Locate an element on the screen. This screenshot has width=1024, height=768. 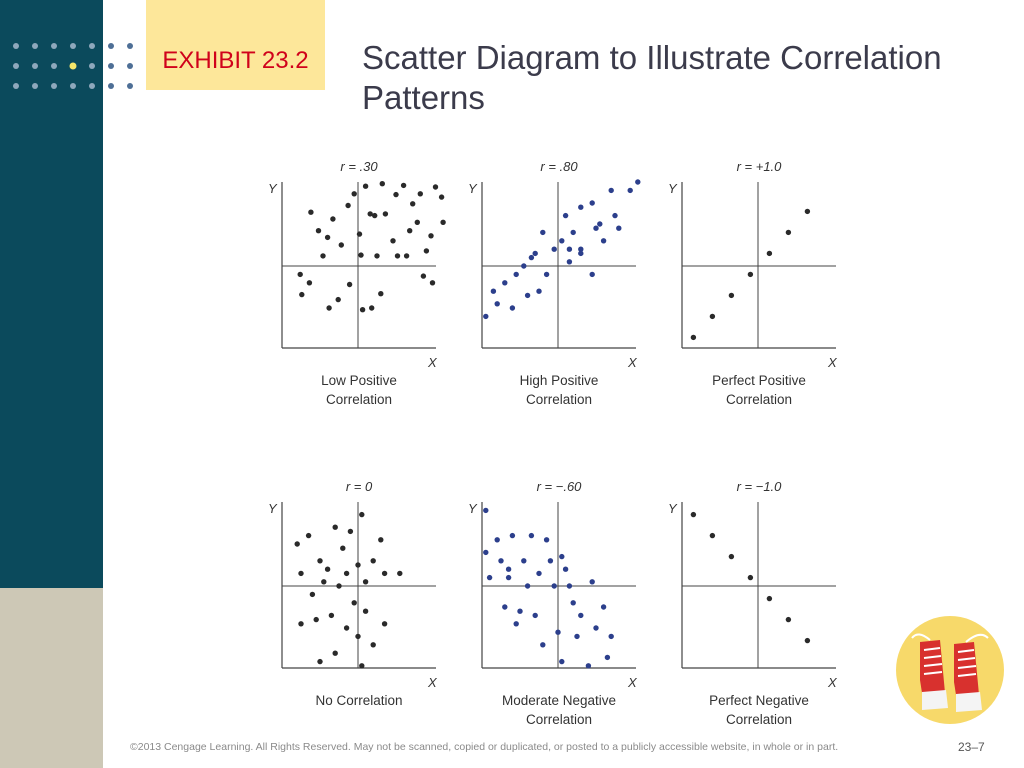
r-value-label: r = −.60 is located at coordinates (560, 486).